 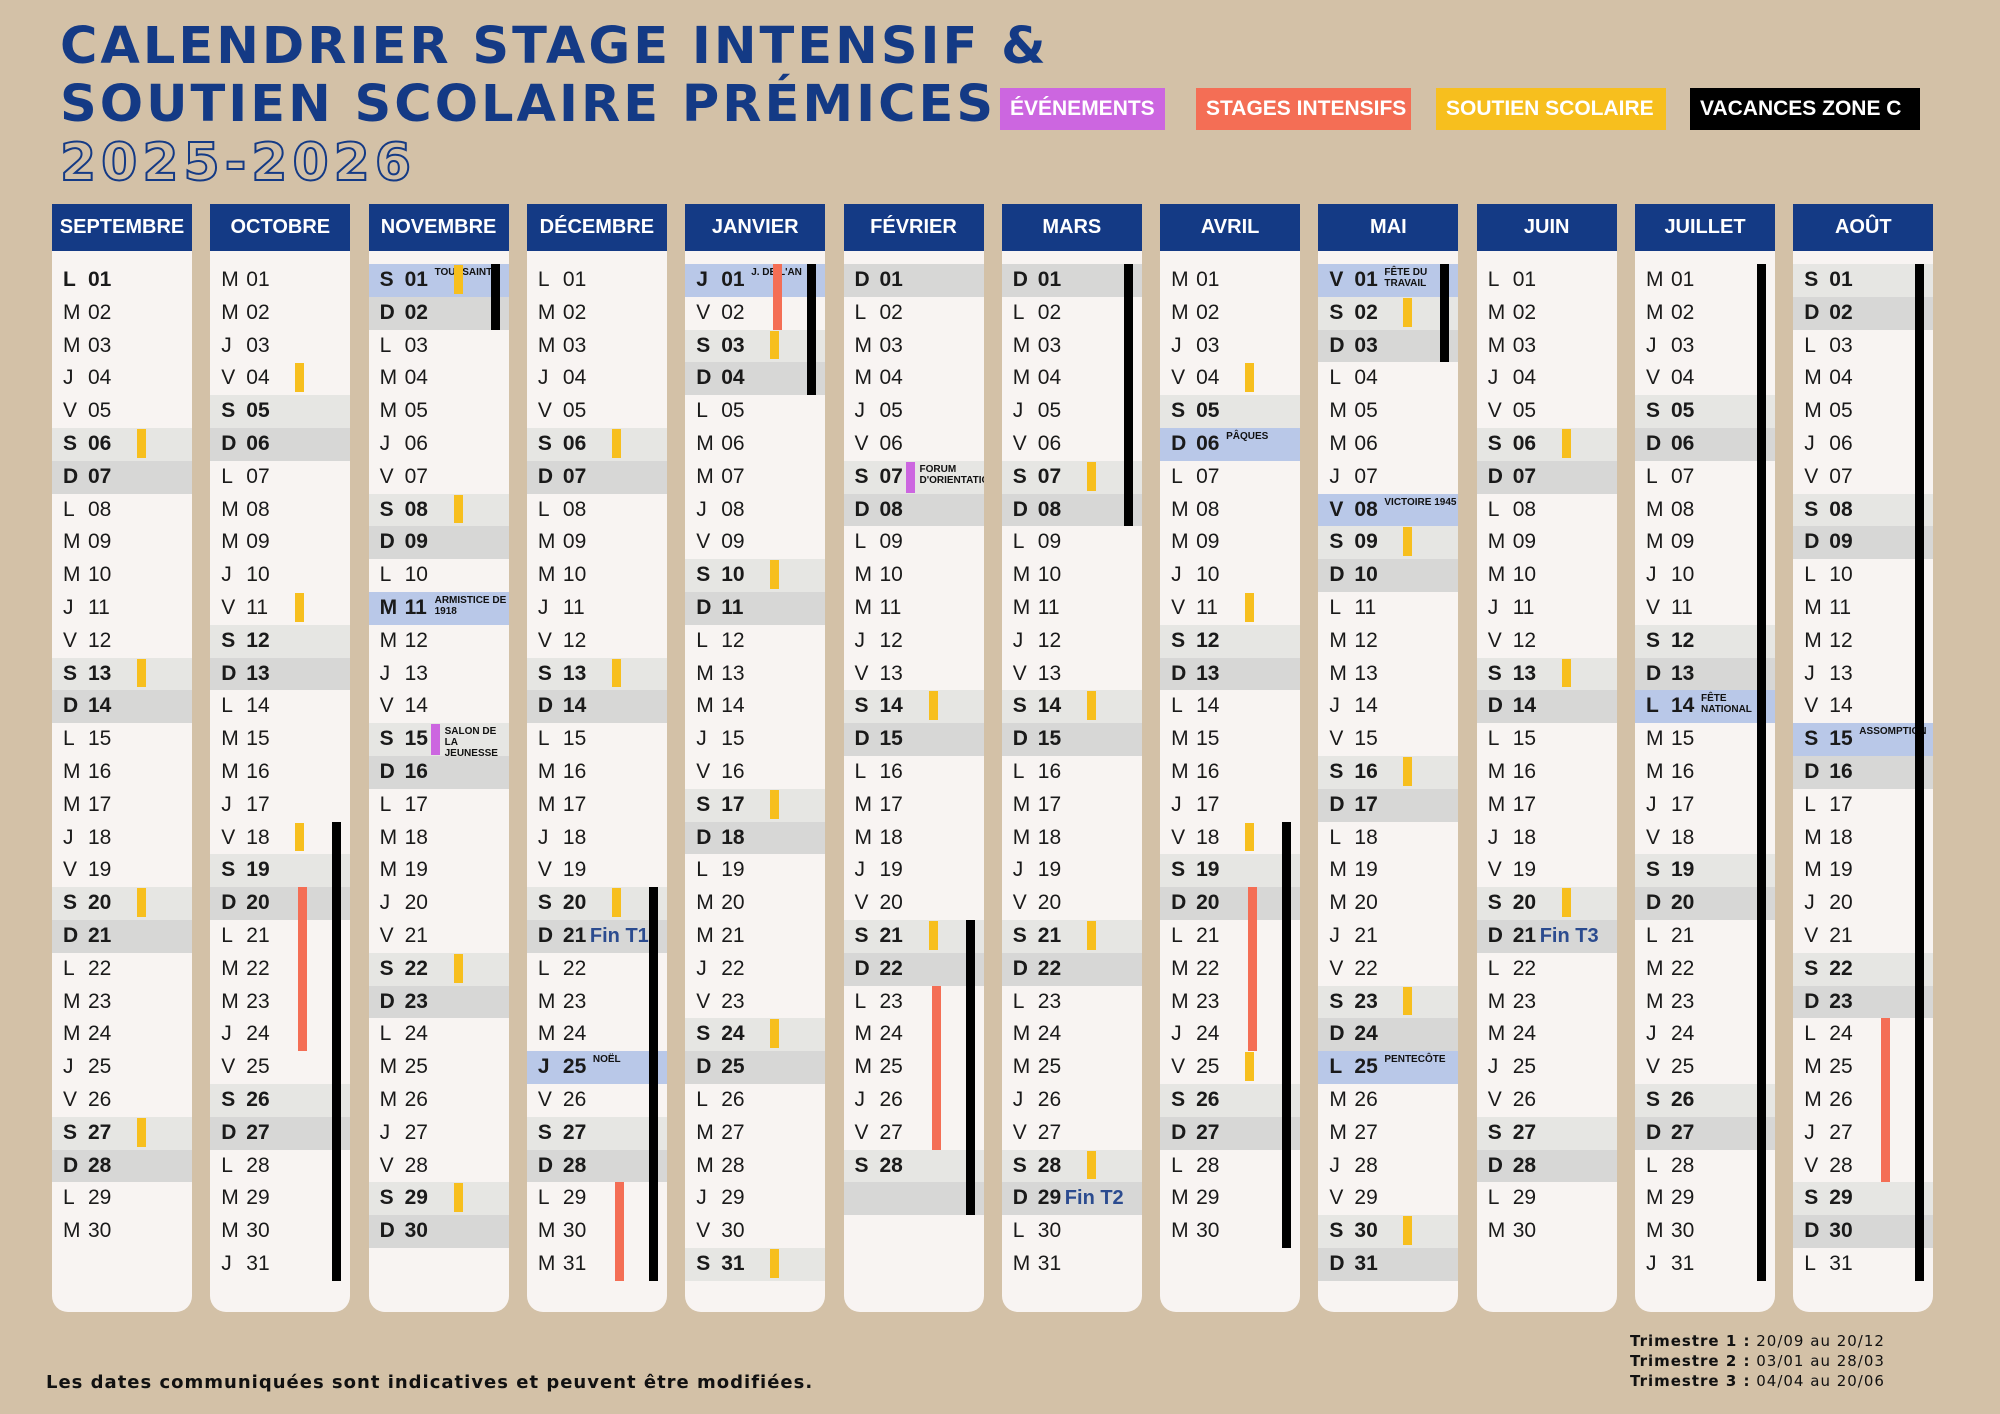 I want to click on day-row: J 03, so click(x=1705, y=346).